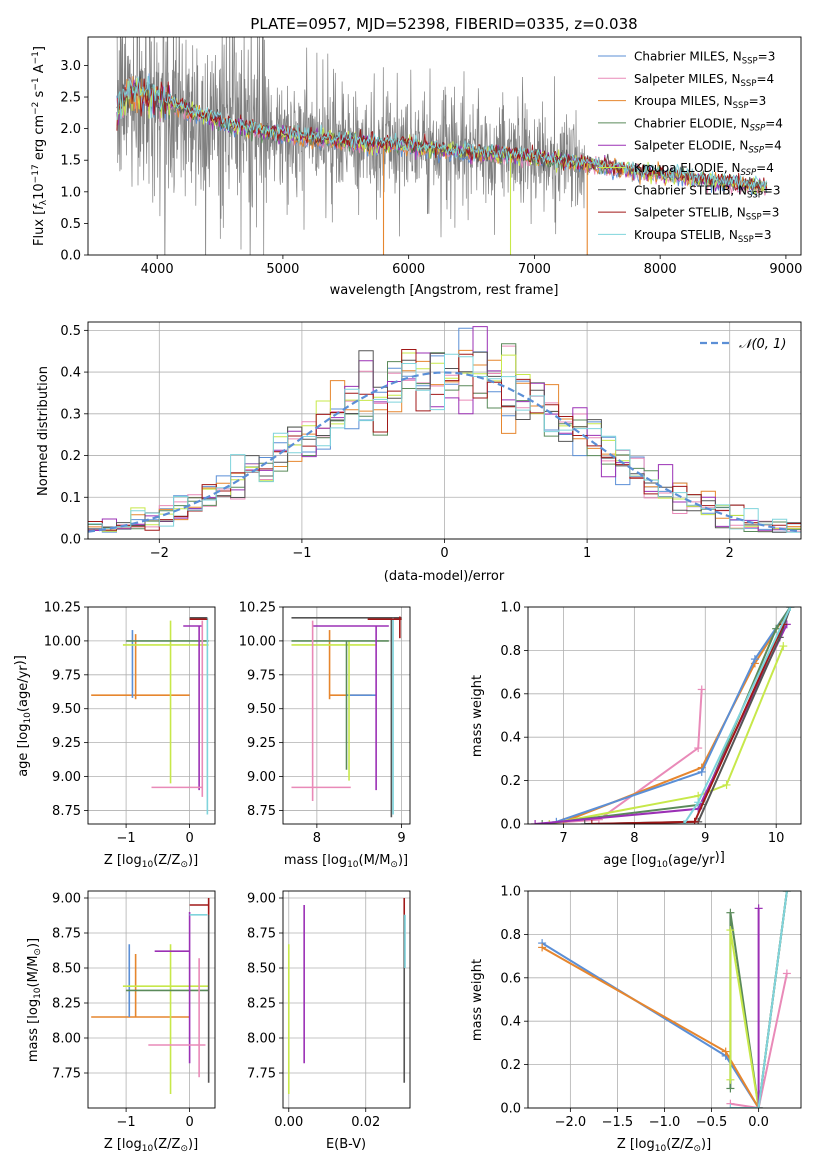  I want to click on x-tick-label: 9000, so click(785, 269).